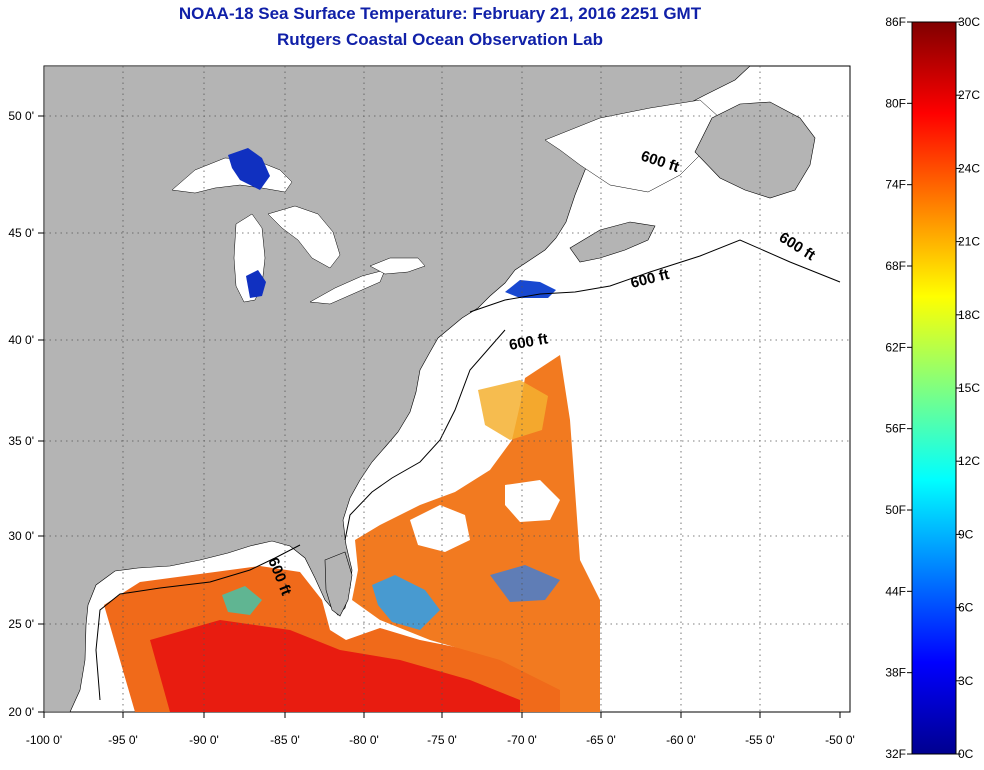 The height and width of the screenshot is (770, 984). I want to click on lake-huron, so click(304, 237).